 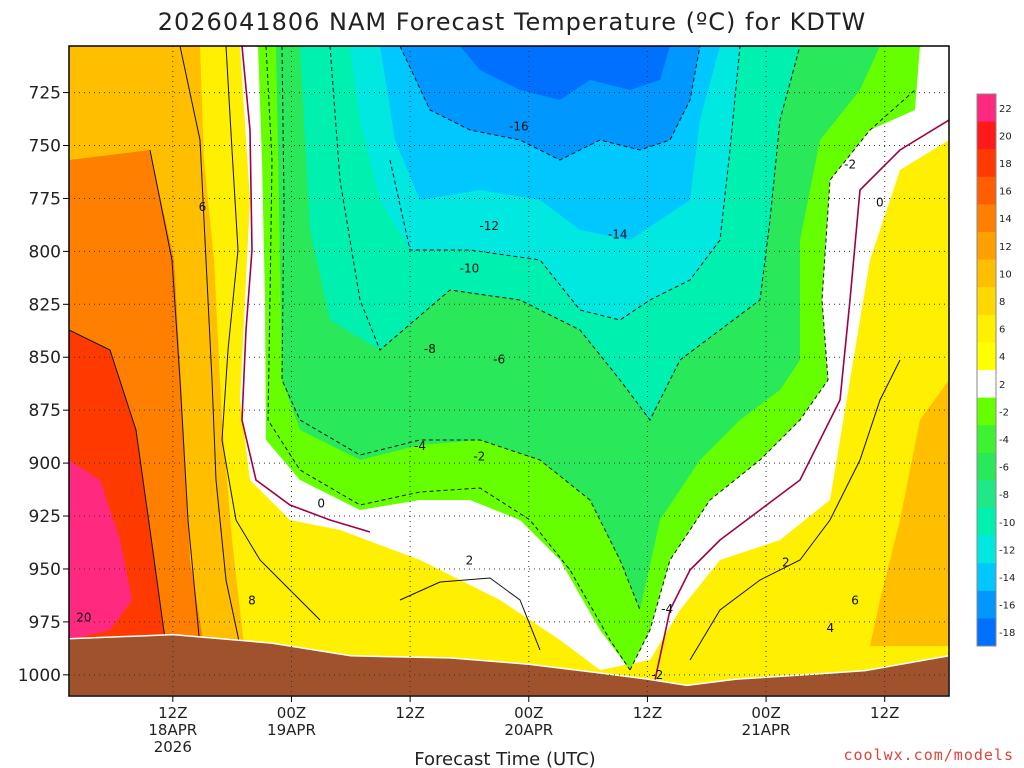 What do you see at coordinates (618, 234) in the screenshot?
I see `contour-label: -14` at bounding box center [618, 234].